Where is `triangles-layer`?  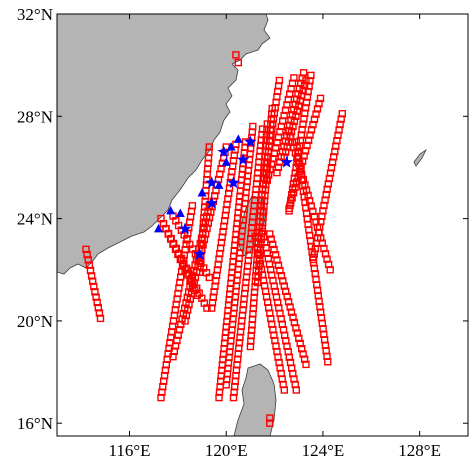
triangles-layer is located at coordinates (198, 183).